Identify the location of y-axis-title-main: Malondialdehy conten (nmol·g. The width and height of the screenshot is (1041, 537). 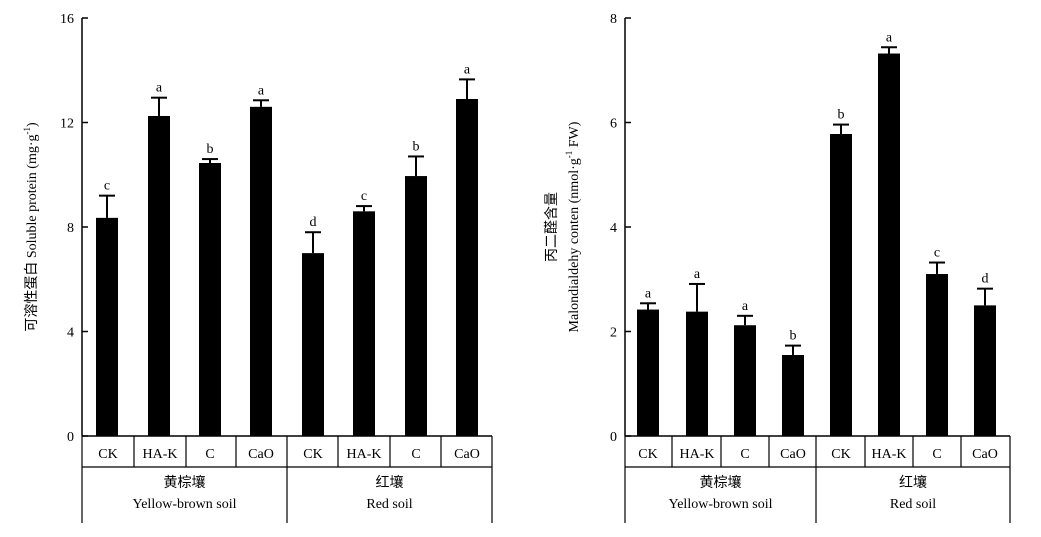
(574, 245).